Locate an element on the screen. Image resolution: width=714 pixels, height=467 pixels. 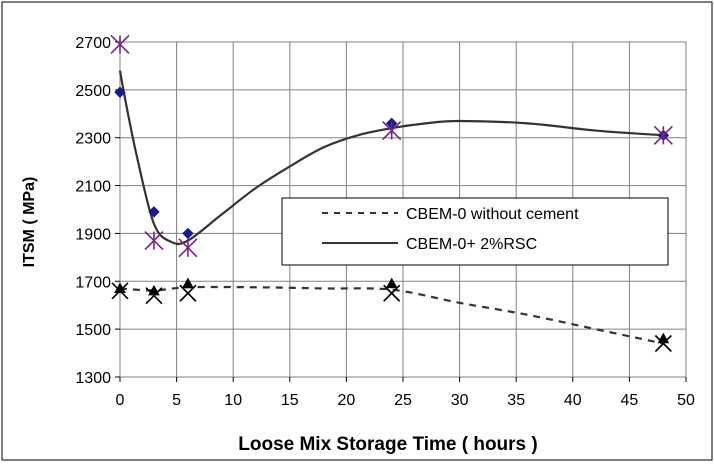
x-tick-label: 5 is located at coordinates (176, 400).